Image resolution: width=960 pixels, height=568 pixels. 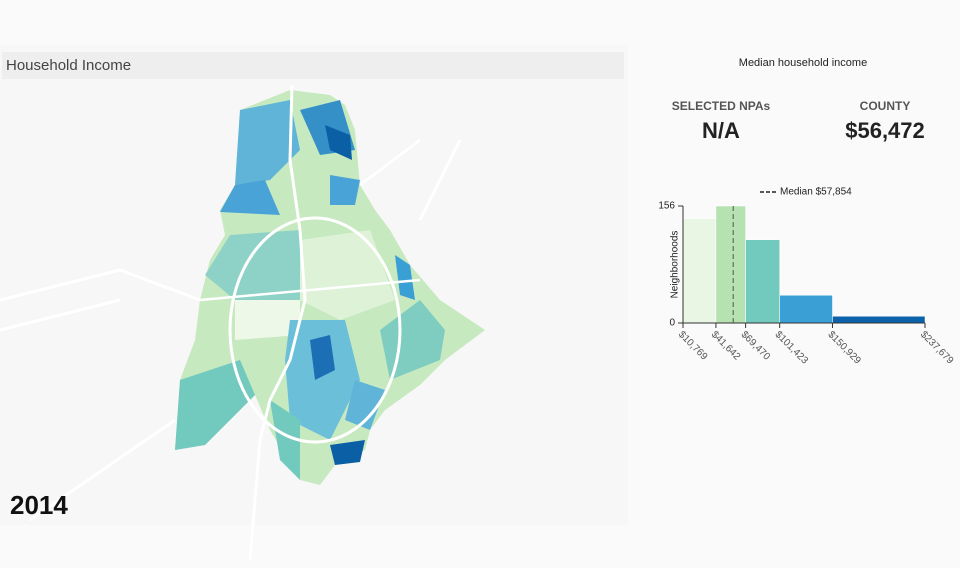 I want to click on year-label: 2014, so click(x=39, y=505).